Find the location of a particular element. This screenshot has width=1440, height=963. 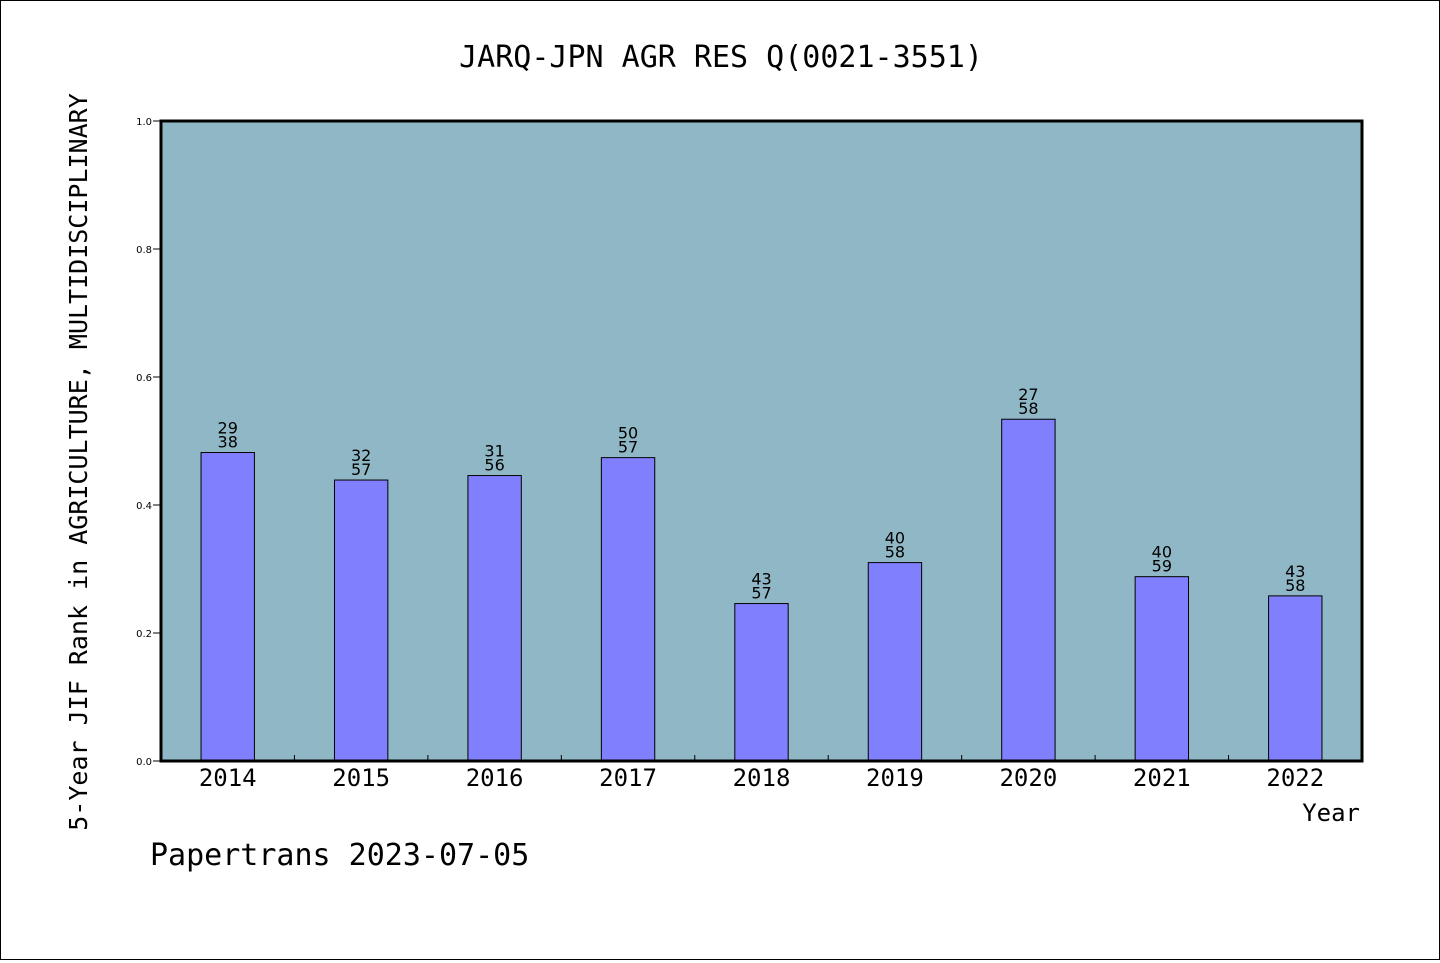

bar-2021 is located at coordinates (1162, 669).